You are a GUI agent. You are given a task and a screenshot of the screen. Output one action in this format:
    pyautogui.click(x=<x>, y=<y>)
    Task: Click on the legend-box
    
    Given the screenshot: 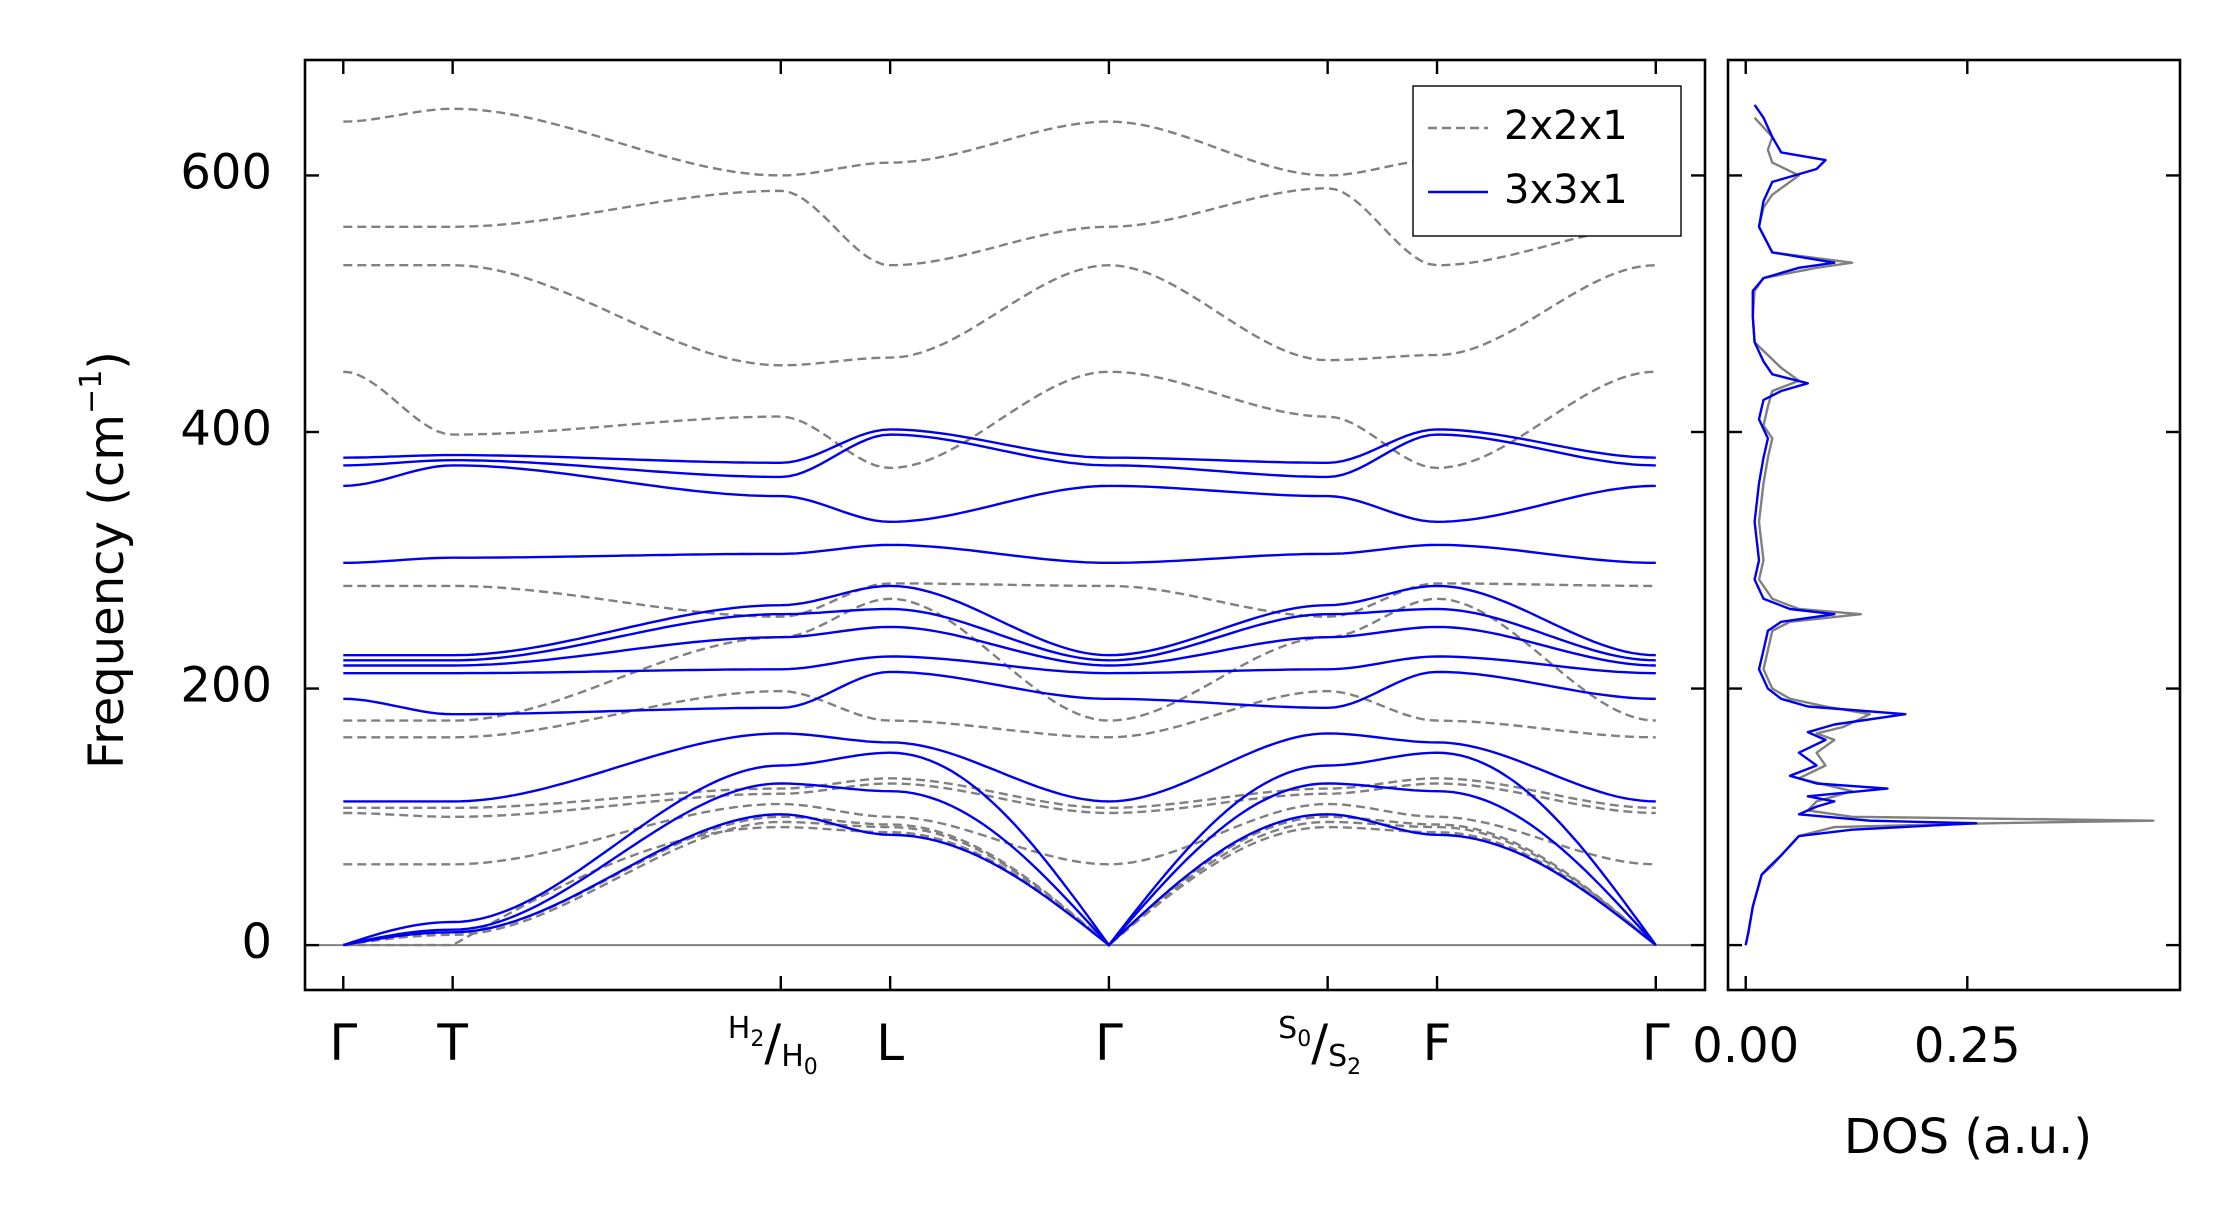 What is the action you would take?
    pyautogui.click(x=1547, y=161)
    